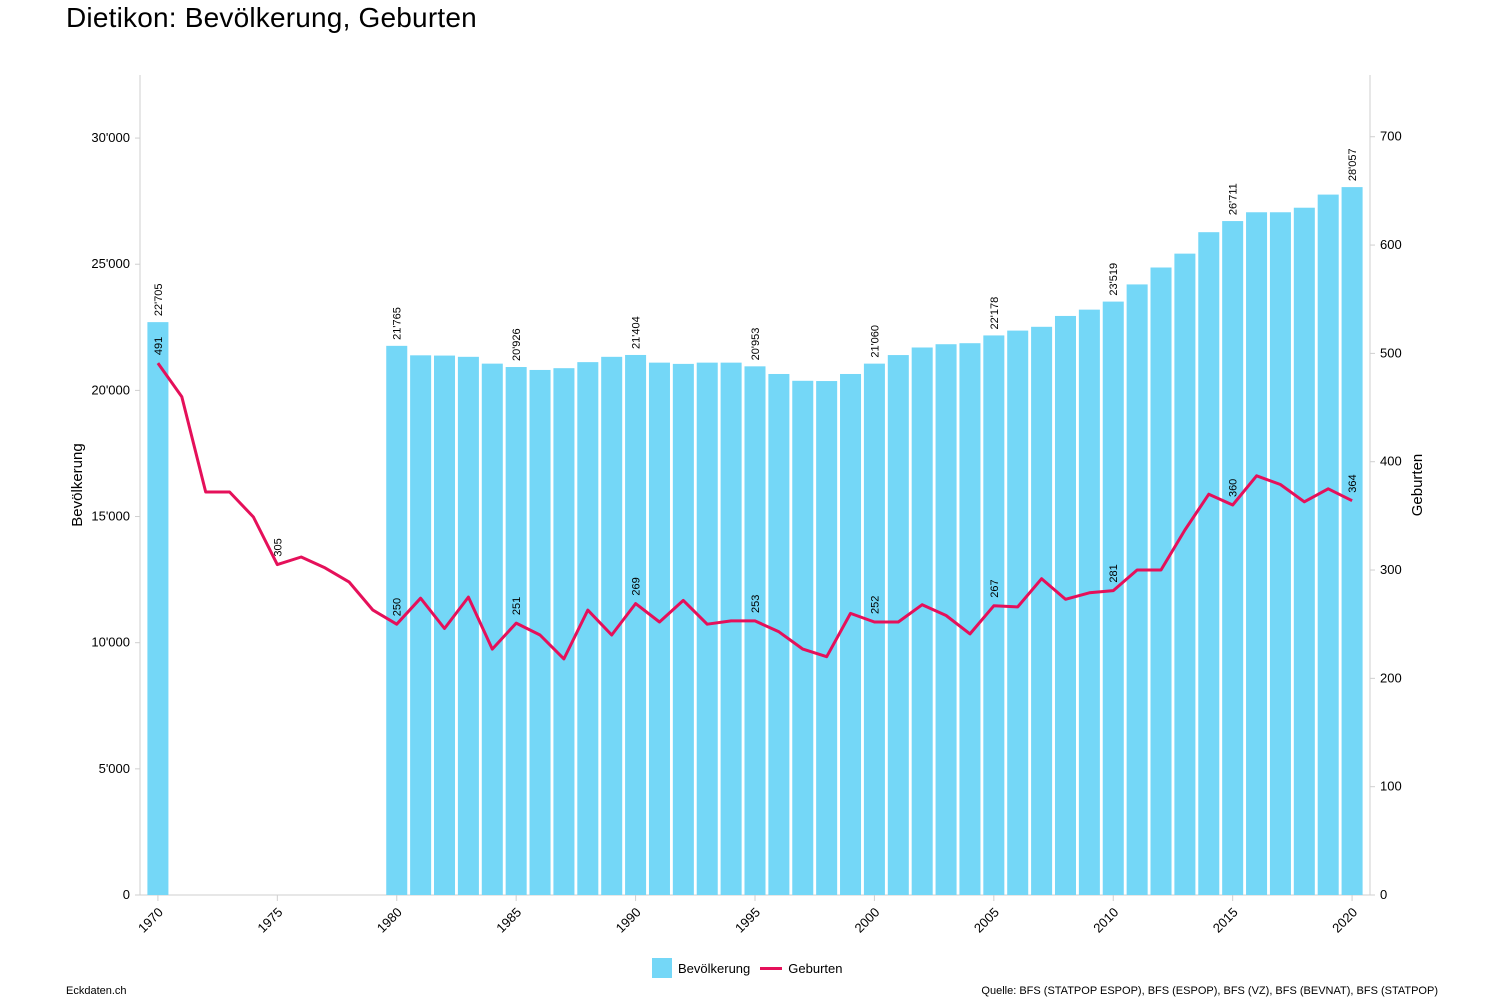  Describe the element at coordinates (1391, 677) in the screenshot. I see `y2-tick-label: 200` at that location.